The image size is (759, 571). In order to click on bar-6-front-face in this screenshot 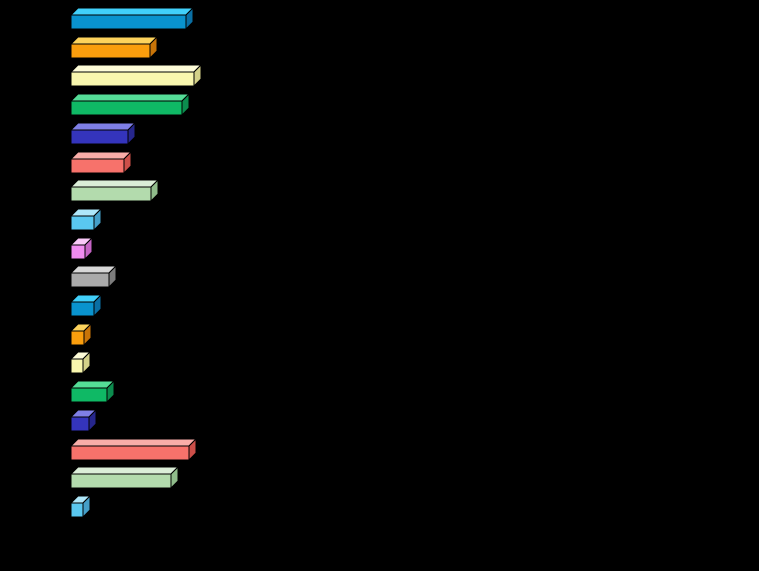, I will do `click(97, 166)`.